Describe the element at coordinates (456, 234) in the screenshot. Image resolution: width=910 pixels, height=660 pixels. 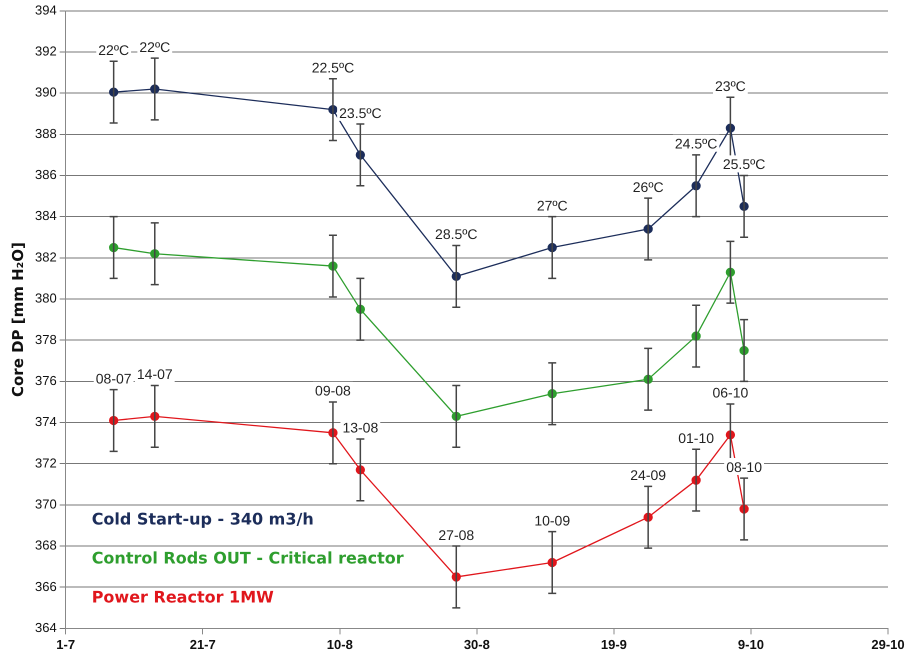
I see `annotation: 28.5ºC` at that location.